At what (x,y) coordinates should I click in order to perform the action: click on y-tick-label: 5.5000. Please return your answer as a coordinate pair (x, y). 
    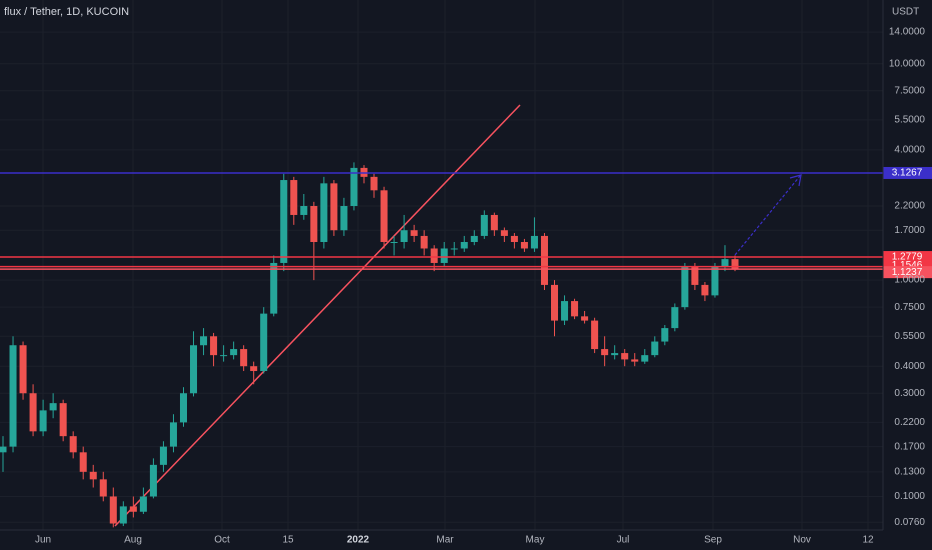
    Looking at the image, I should click on (909, 120).